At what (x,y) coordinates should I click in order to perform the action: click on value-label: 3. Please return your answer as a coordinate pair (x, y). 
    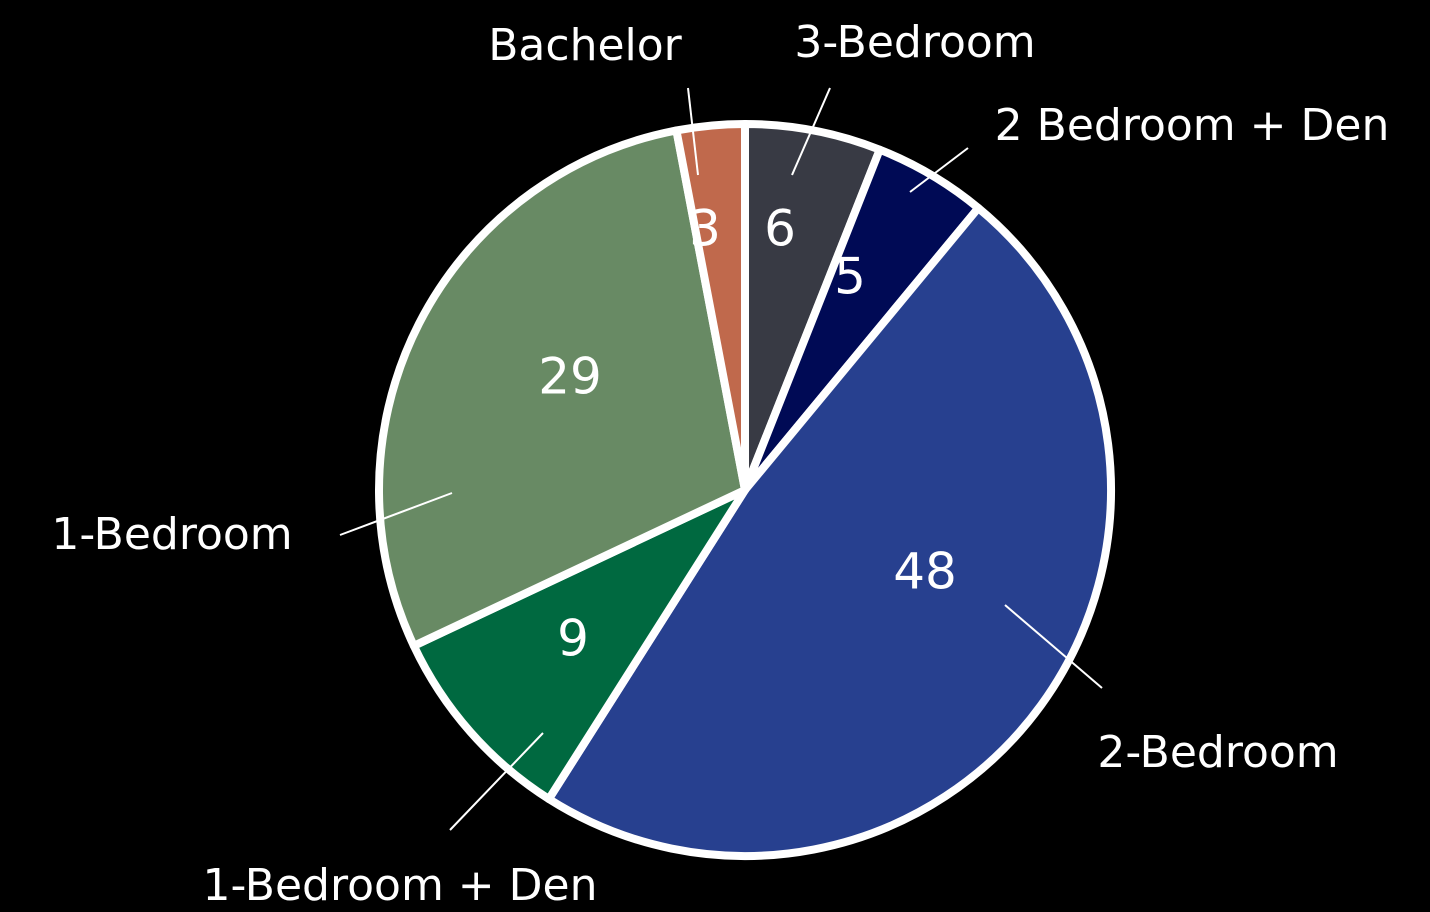
    Looking at the image, I should click on (705, 229).